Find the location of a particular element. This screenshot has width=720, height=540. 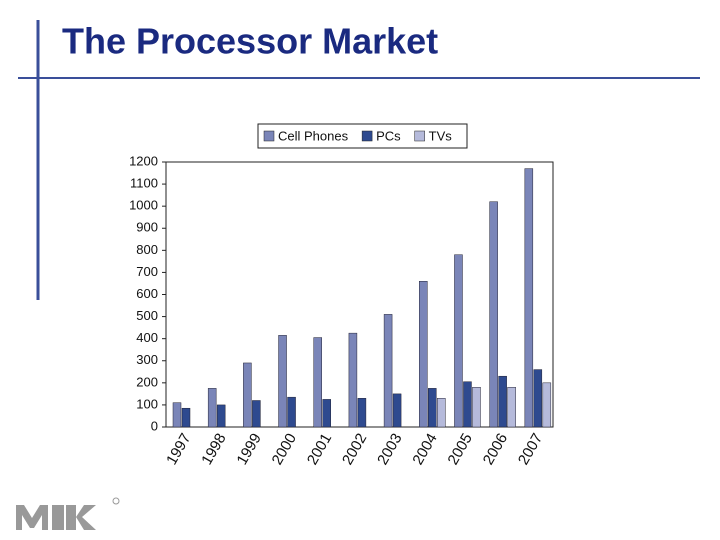

legend-label: TVs is located at coordinates (441, 135).